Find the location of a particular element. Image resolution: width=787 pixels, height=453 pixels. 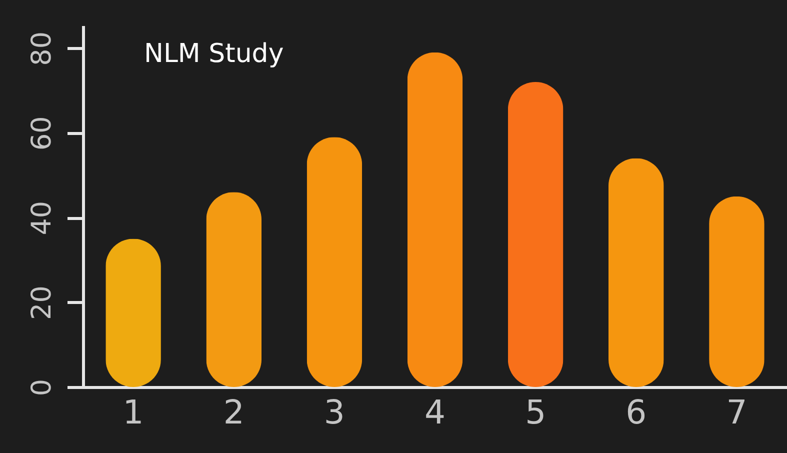

x-tick-label: 4 is located at coordinates (435, 412).